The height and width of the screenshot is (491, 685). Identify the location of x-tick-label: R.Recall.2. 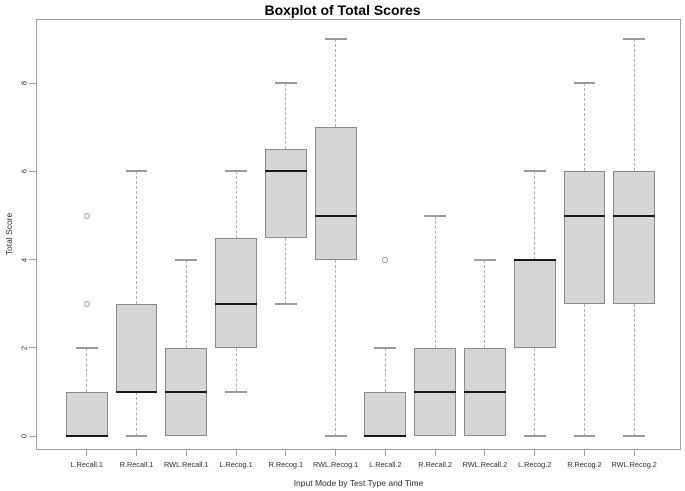
(435, 464).